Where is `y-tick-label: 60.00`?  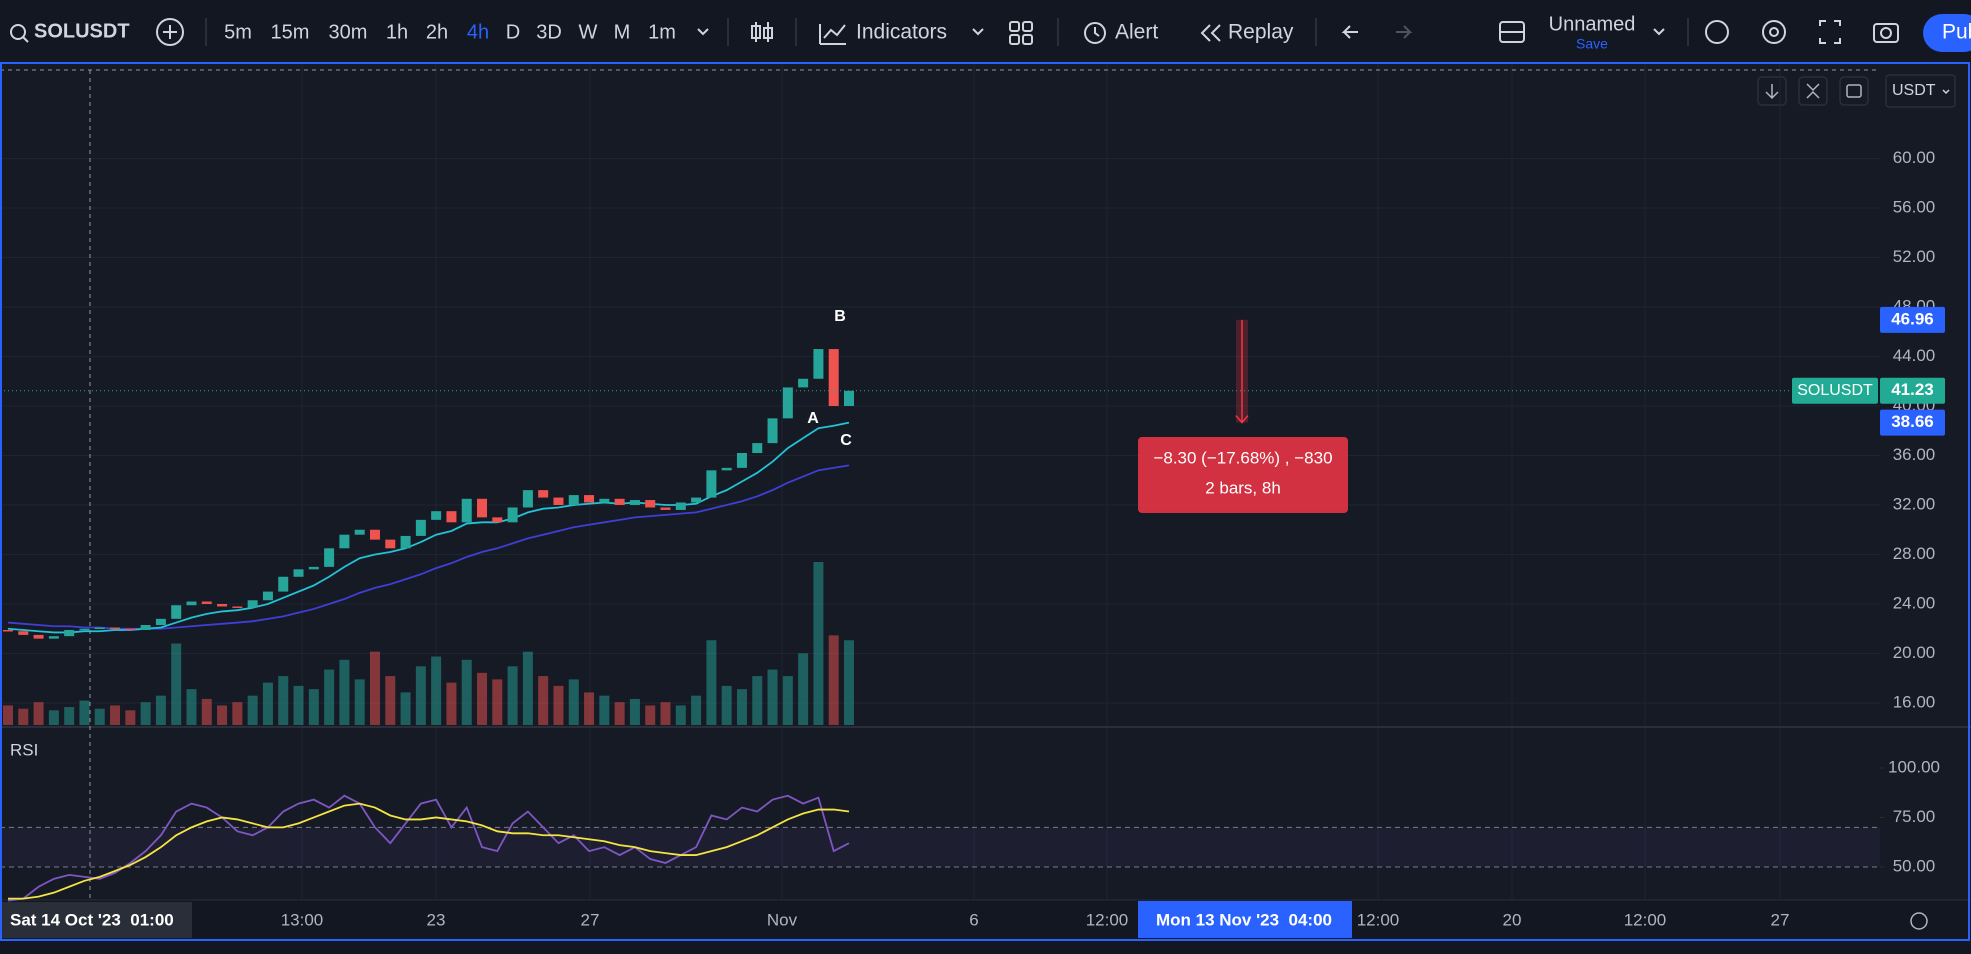 y-tick-label: 60.00 is located at coordinates (1914, 157).